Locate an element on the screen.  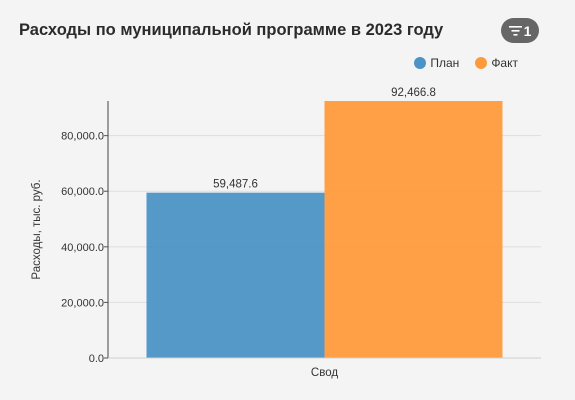
y-axis-title: Расходы, тыс. руб. is located at coordinates (37, 229).